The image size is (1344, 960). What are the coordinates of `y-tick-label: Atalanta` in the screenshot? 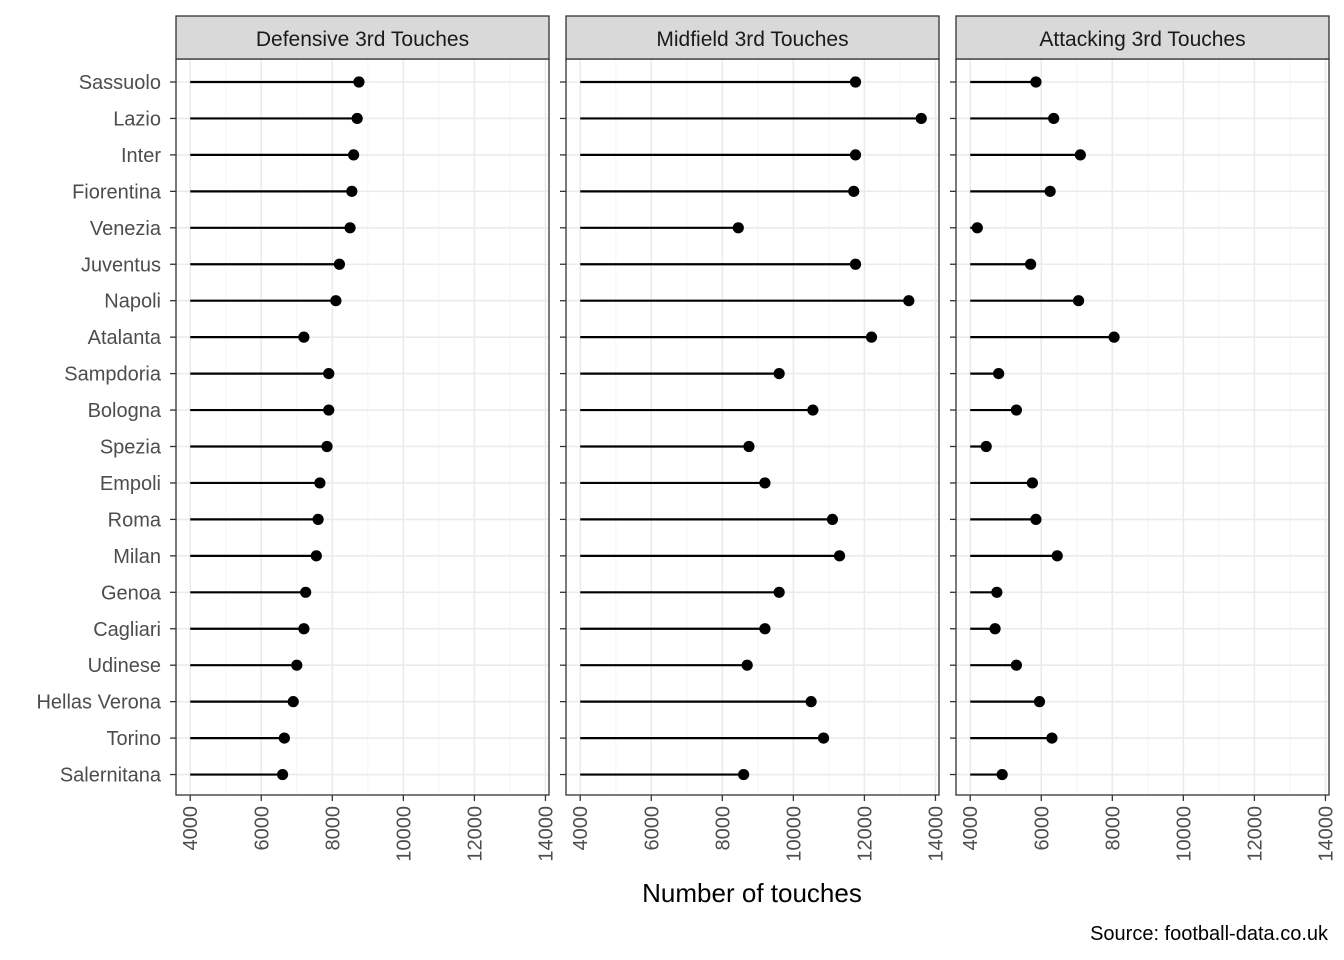 It's located at (125, 338).